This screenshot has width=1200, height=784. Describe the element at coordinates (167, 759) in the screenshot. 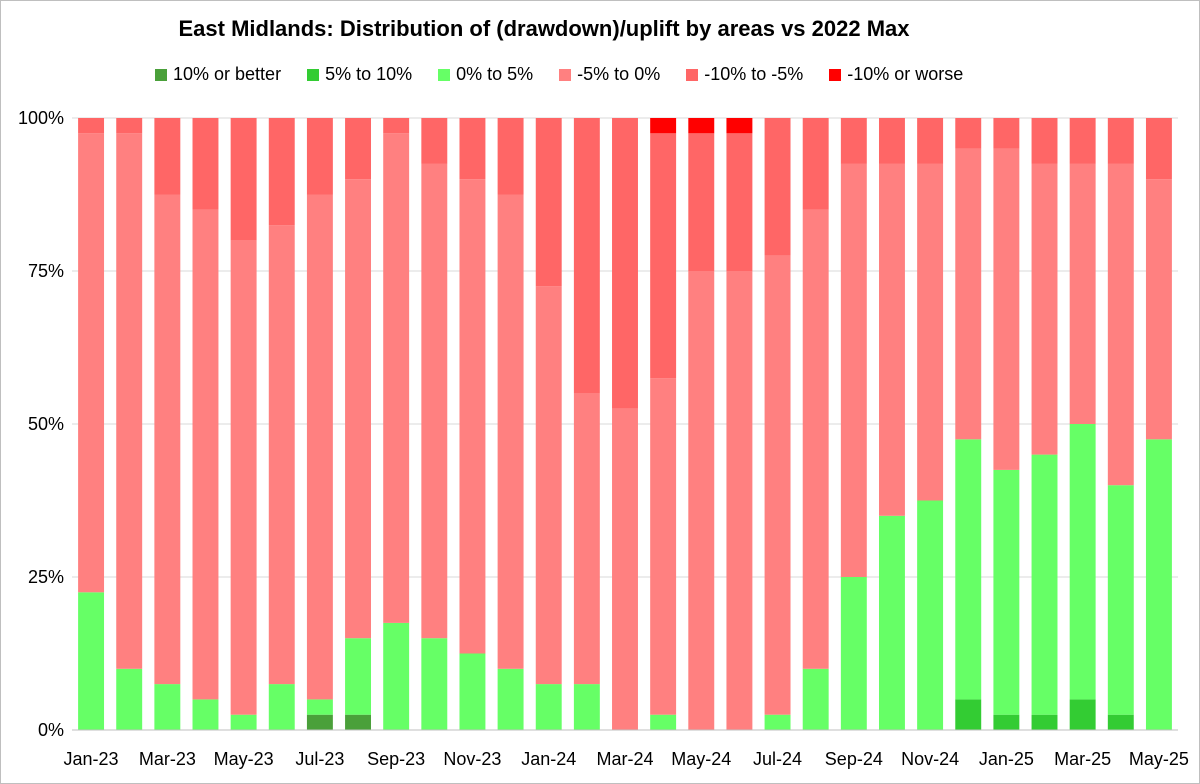

I see `x-tick-label: Mar-23` at that location.